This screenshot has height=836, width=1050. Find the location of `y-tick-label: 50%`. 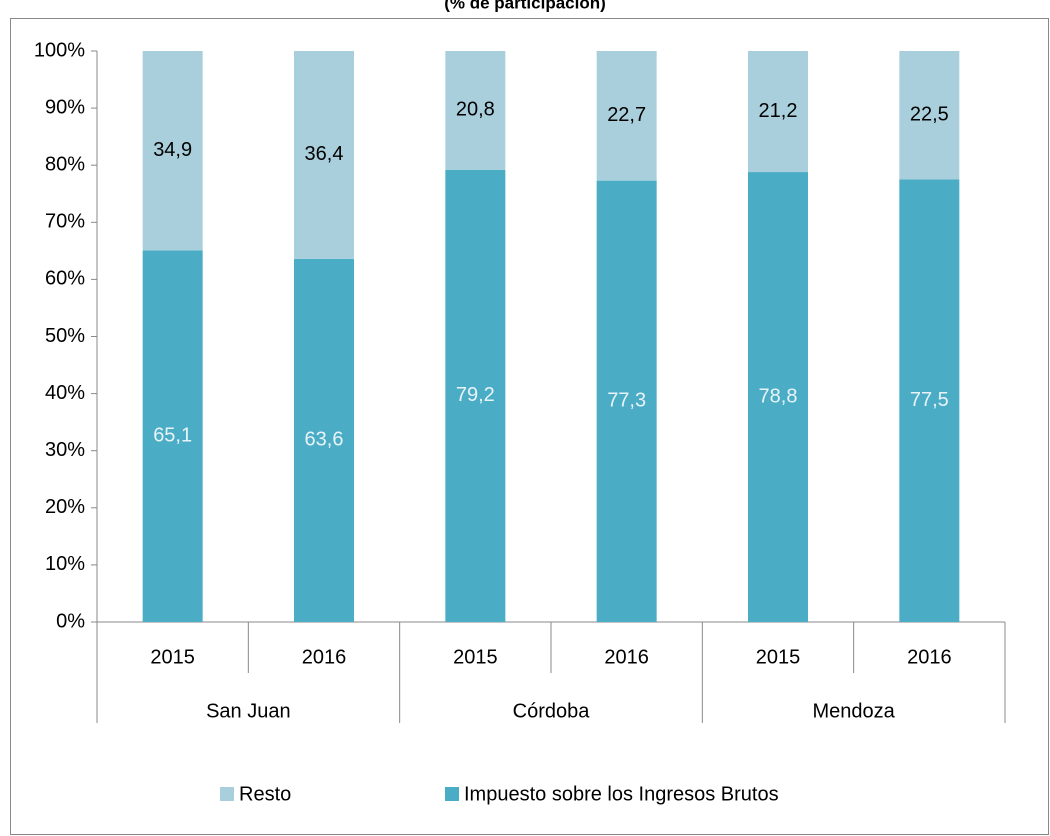

y-tick-label: 50% is located at coordinates (65, 336).